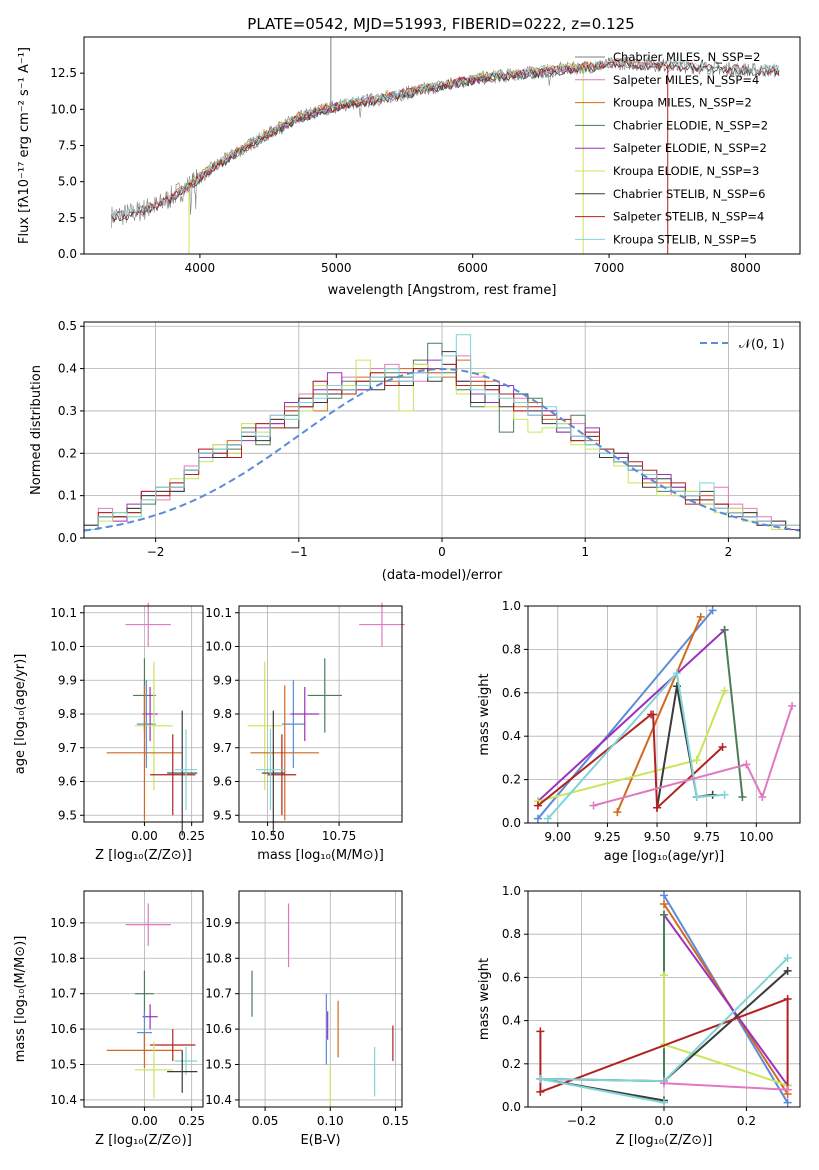 The height and width of the screenshot is (1170, 819). What do you see at coordinates (67, 326) in the screenshot?
I see `y-tick-label: 0.5` at bounding box center [67, 326].